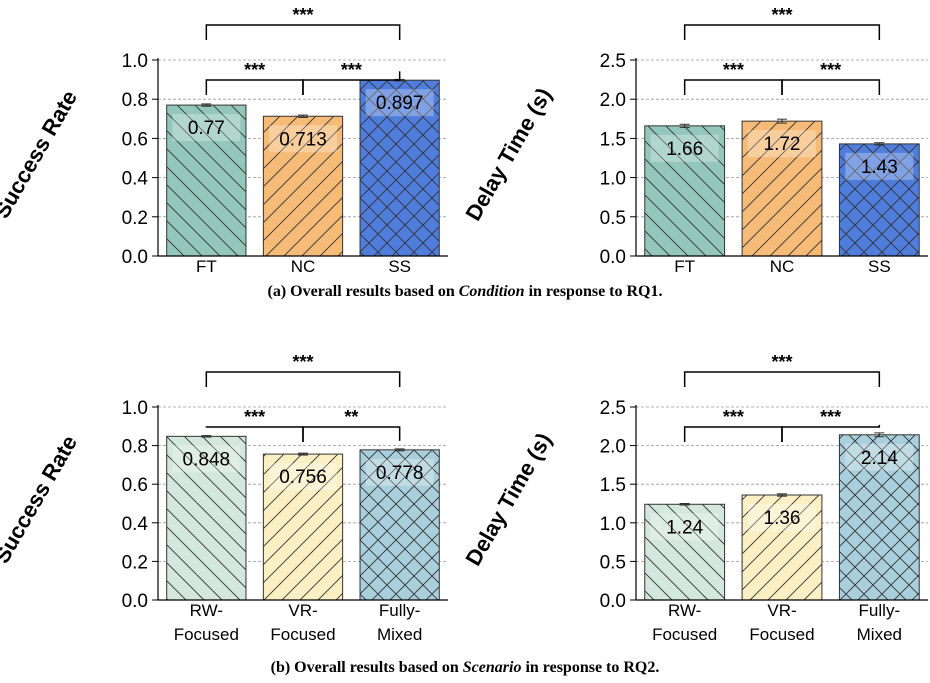 This screenshot has height=683, width=930. Describe the element at coordinates (593, 291) in the screenshot. I see `caption-a-suffix: in response to RQ1.` at that location.